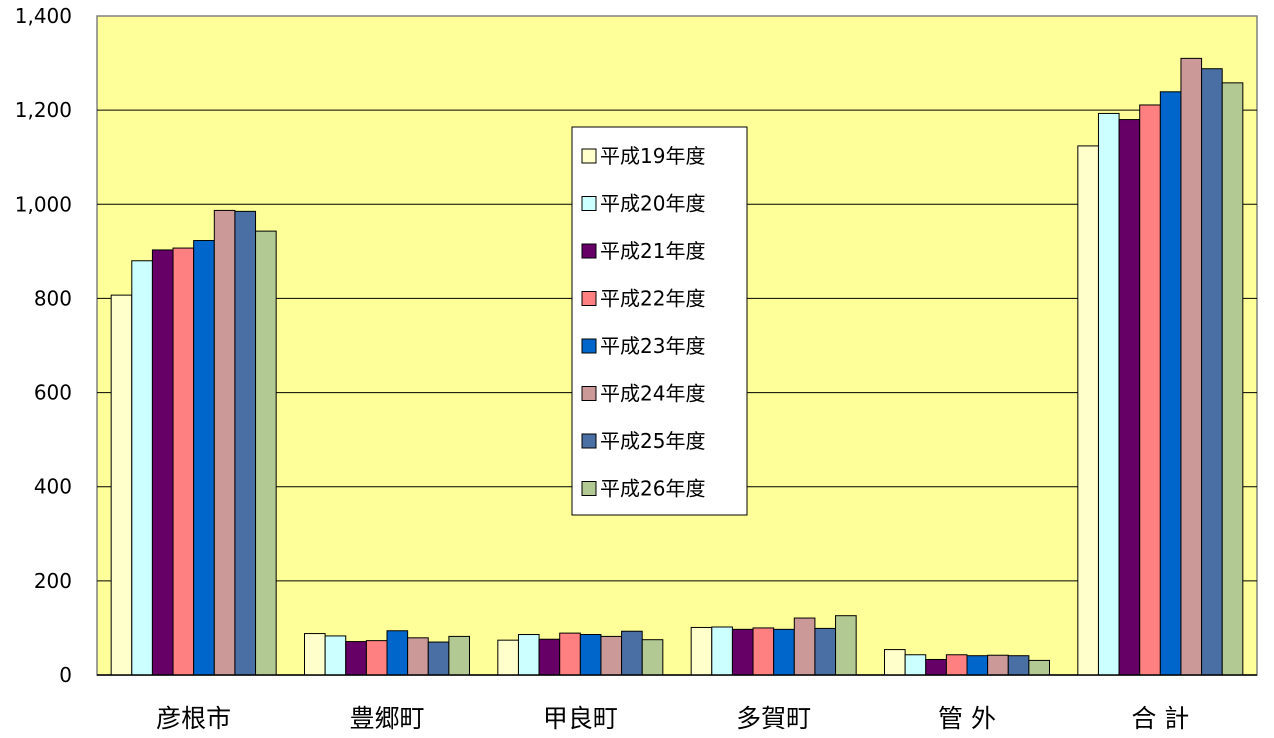 The width and height of the screenshot is (1274, 738). What do you see at coordinates (53, 487) in the screenshot?
I see `y-tick-label: 400` at bounding box center [53, 487].